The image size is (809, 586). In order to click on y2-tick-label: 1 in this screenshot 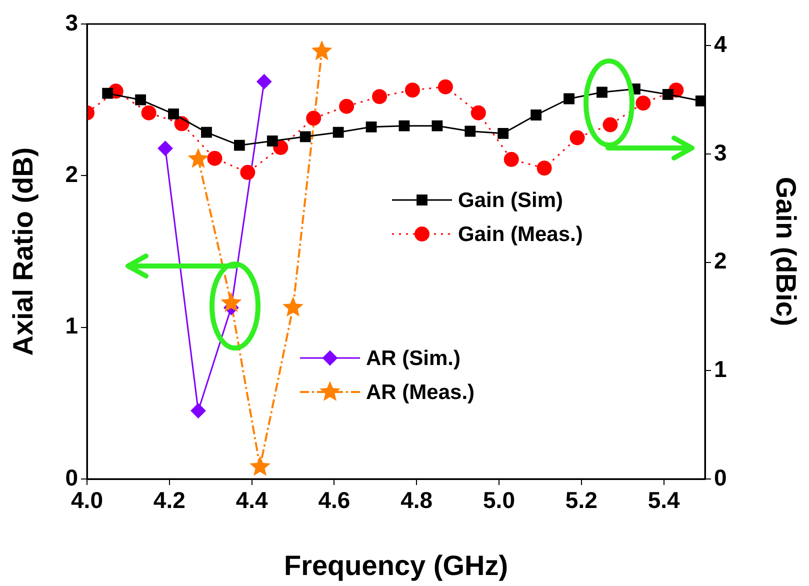, I will do `click(720, 369)`.